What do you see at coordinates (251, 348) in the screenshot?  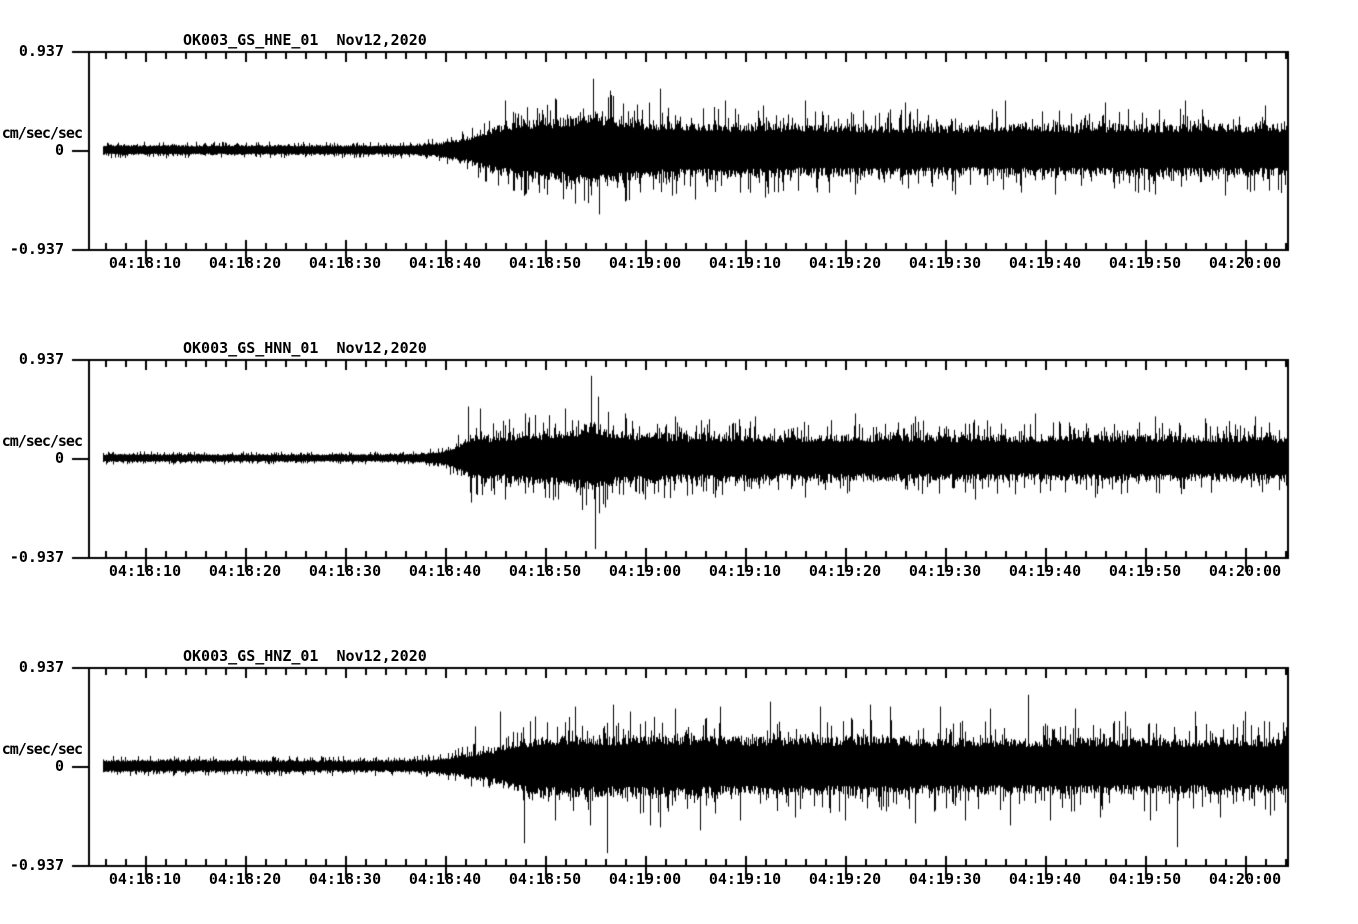 I see `panel-title-station: OK003_GS_HNN_01` at bounding box center [251, 348].